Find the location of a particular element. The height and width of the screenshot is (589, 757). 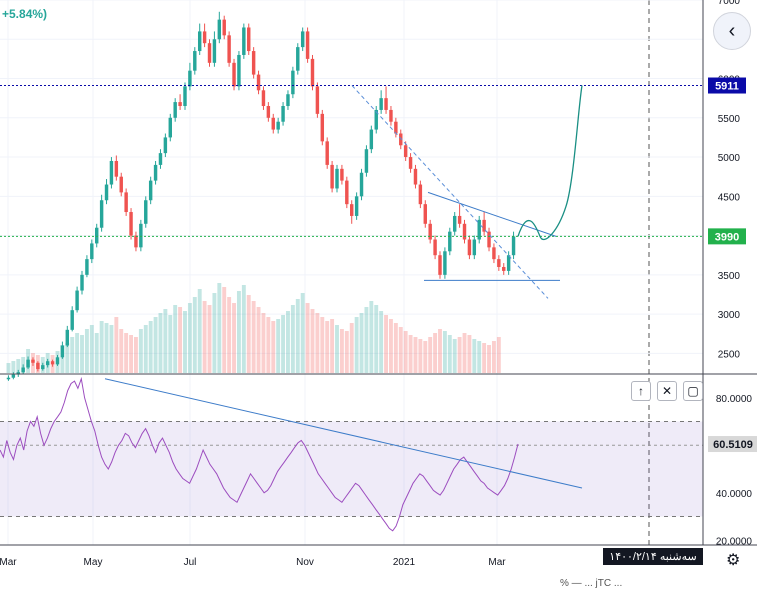

rsi-tick-label: 80.0000 is located at coordinates (734, 399).